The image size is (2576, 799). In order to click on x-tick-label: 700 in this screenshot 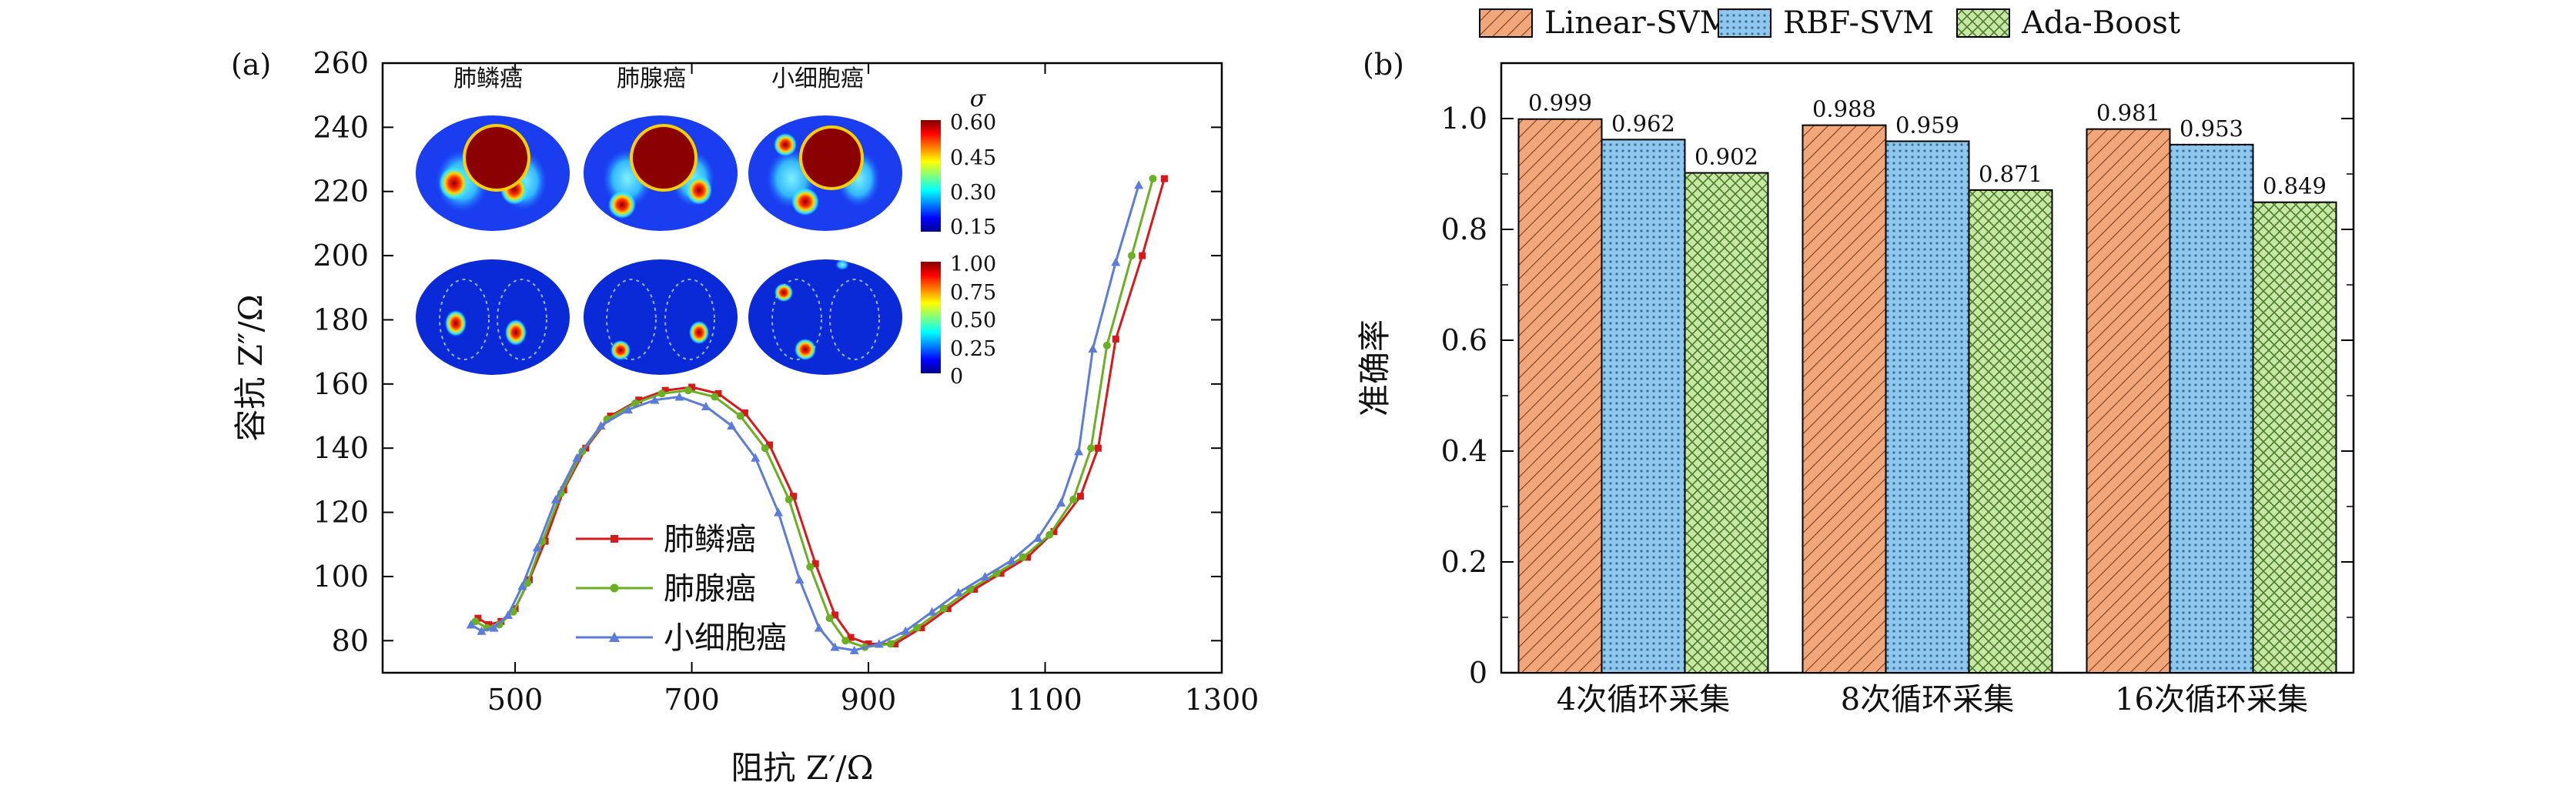, I will do `click(692, 700)`.